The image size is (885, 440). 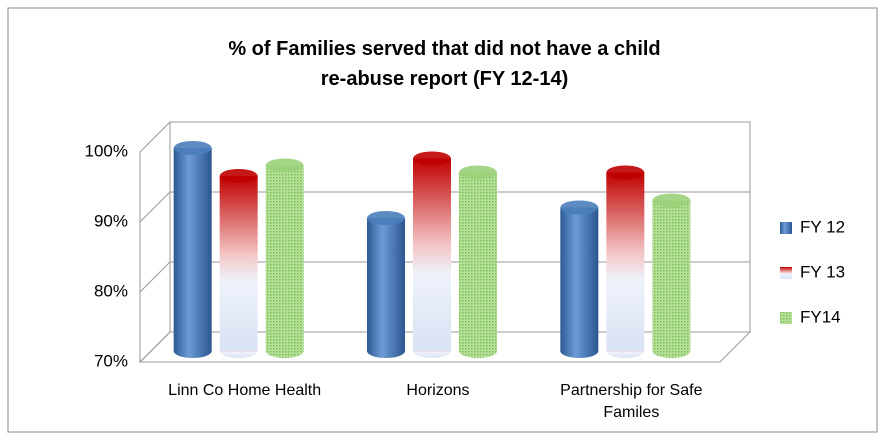 What do you see at coordinates (111, 360) in the screenshot?
I see `y-tick-label: 70%` at bounding box center [111, 360].